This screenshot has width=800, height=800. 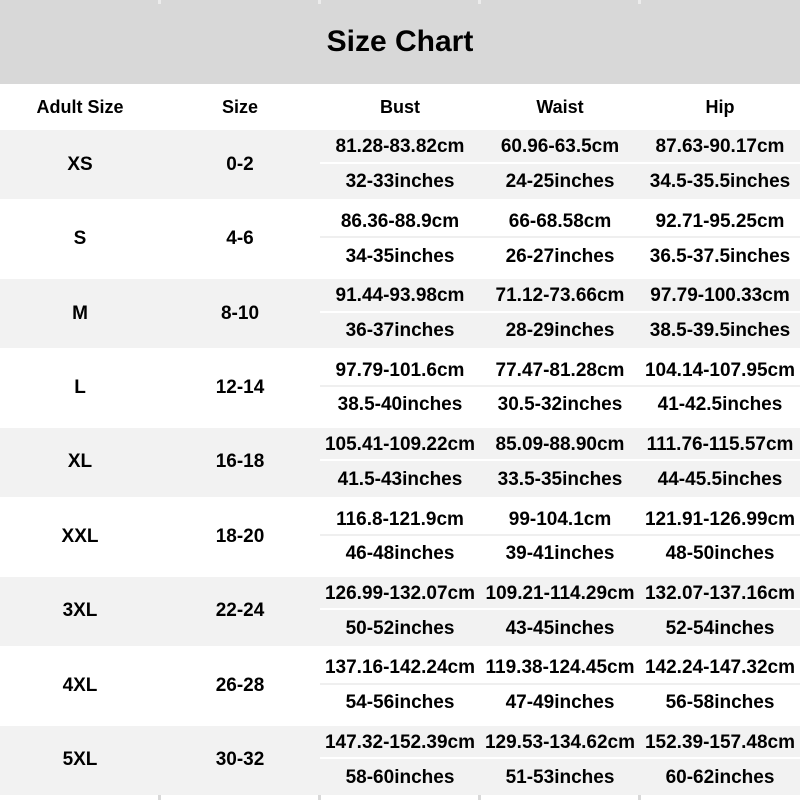 I want to click on column-header-hip: Hip, so click(x=720, y=106).